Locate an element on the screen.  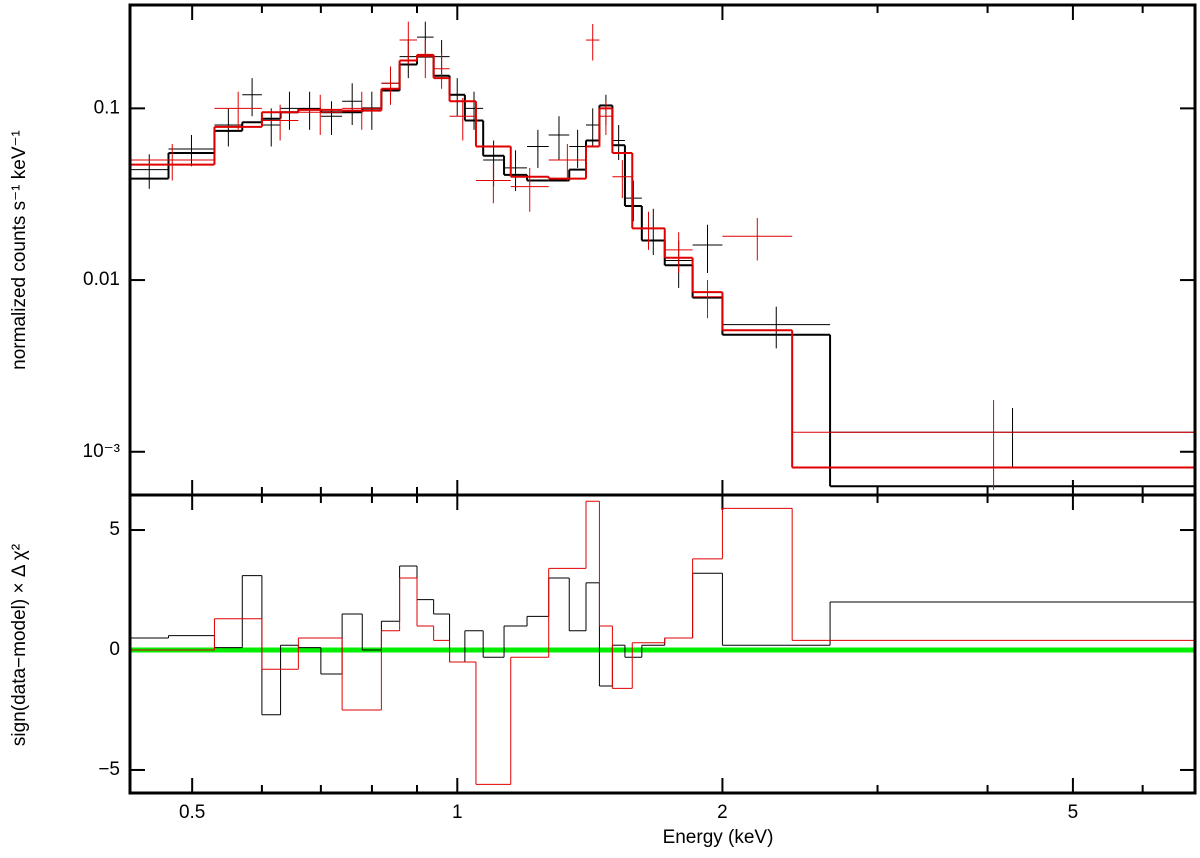
y-tick-label: 0.01 is located at coordinates (101, 279).